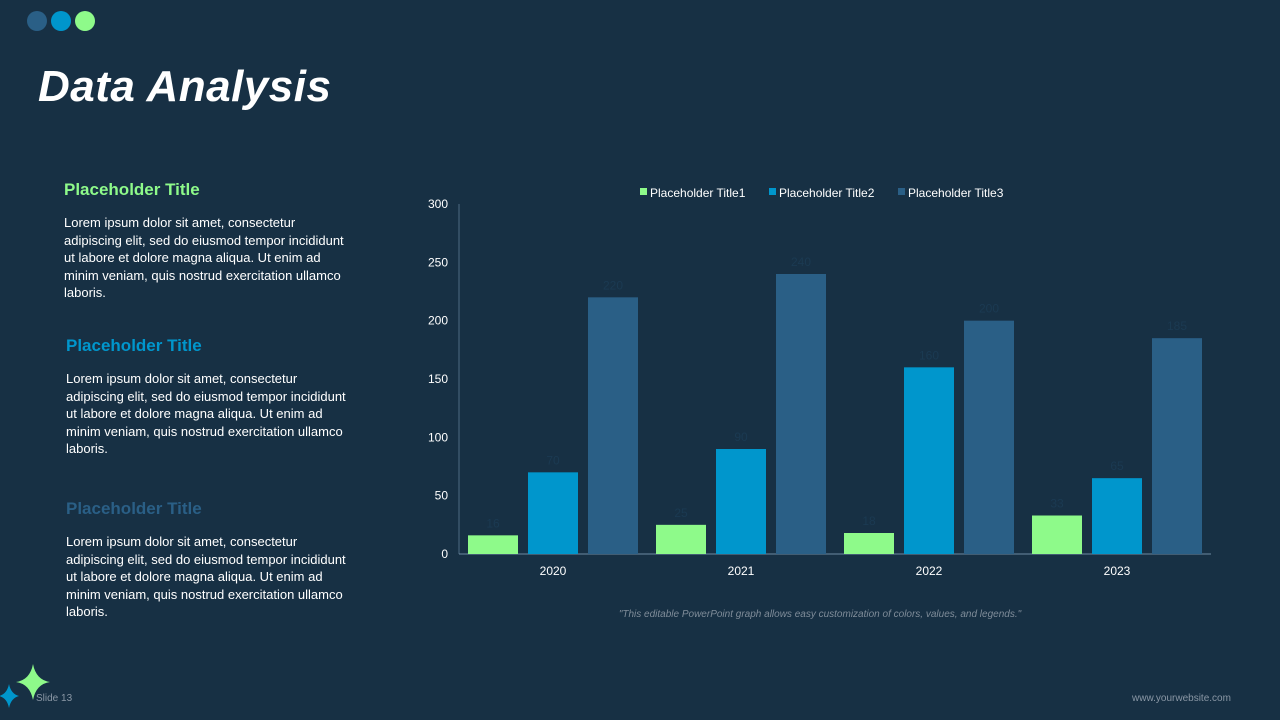 Image resolution: width=1280 pixels, height=720 pixels. What do you see at coordinates (989, 309) in the screenshot?
I see `data-label: 200` at bounding box center [989, 309].